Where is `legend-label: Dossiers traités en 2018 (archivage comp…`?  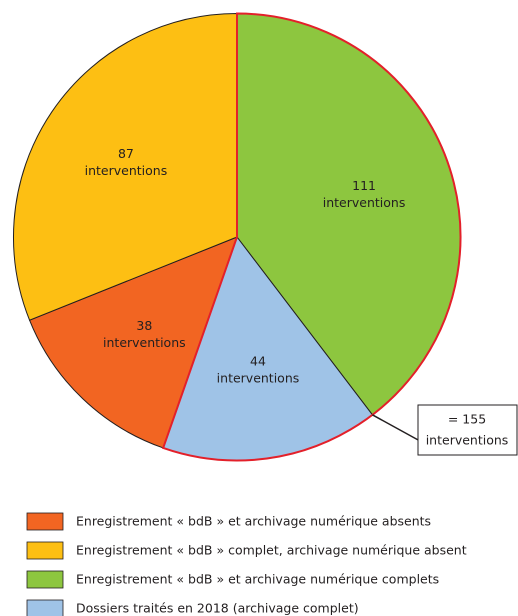 legend-label: Dossiers traités en 2018 (archivage comp… is located at coordinates (217, 608).